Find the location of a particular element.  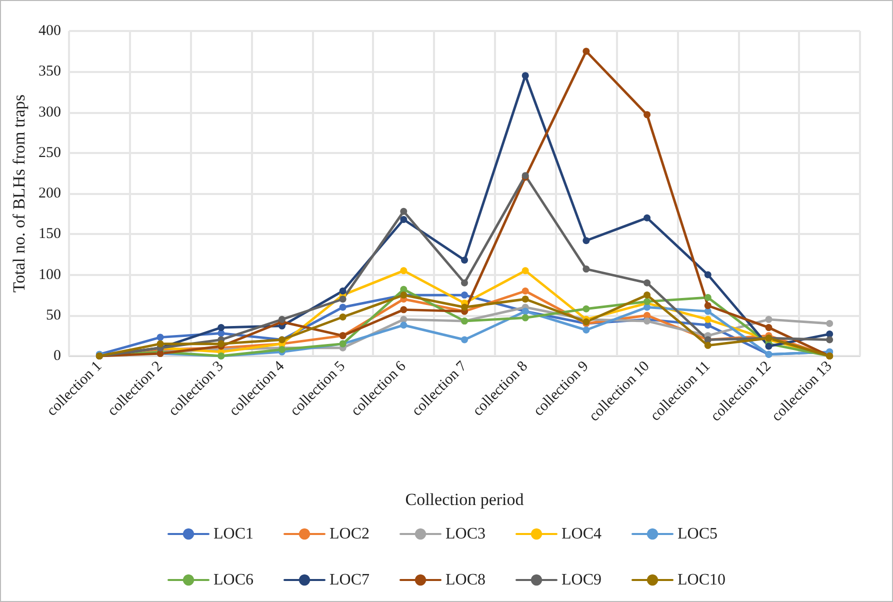

legend-label: LOC9 is located at coordinates (582, 580).